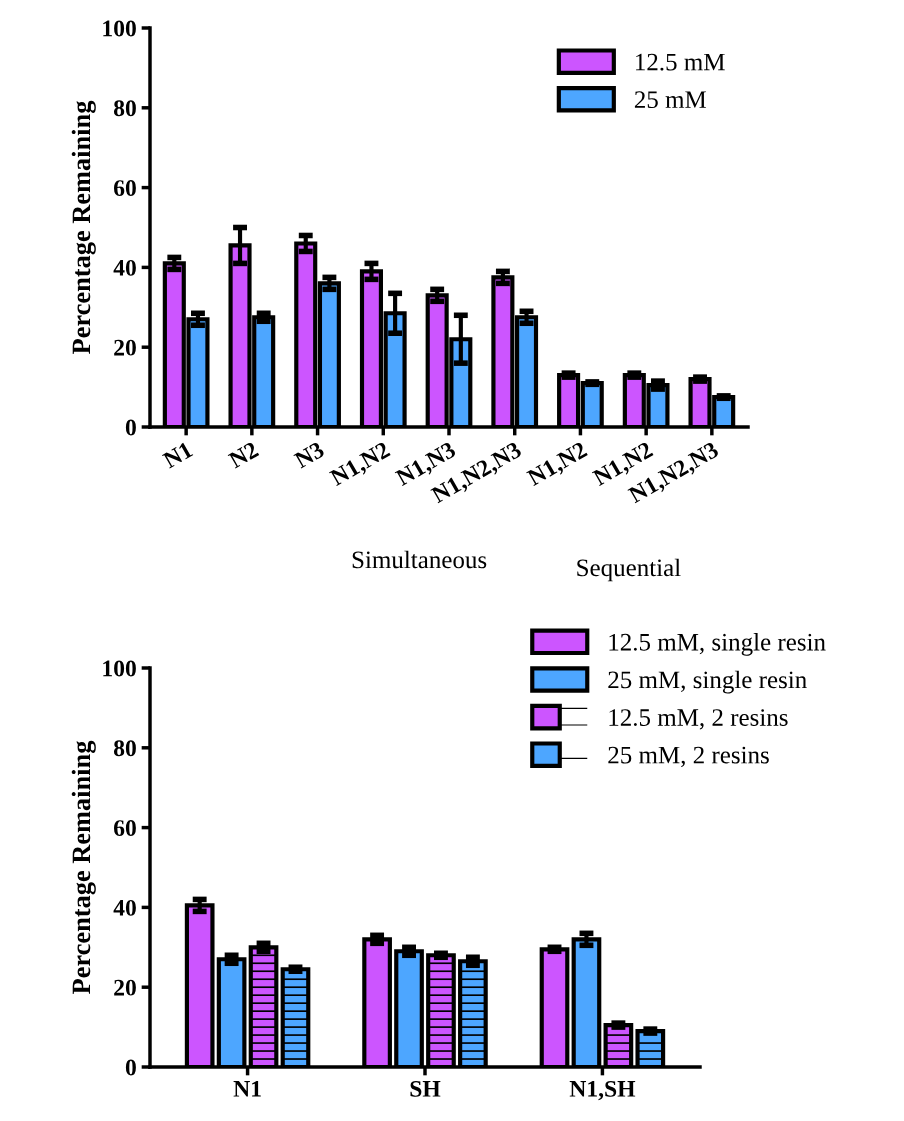 The width and height of the screenshot is (904, 1121). I want to click on legend-label: 25 mM, 2 resins, so click(688, 757).